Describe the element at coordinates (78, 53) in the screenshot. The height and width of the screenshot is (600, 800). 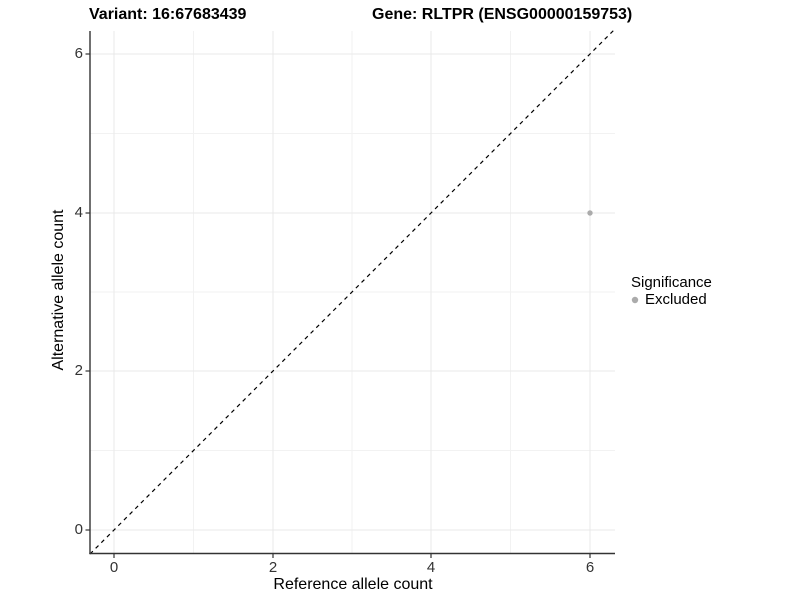
I see `y-tick-label-6: 6` at that location.